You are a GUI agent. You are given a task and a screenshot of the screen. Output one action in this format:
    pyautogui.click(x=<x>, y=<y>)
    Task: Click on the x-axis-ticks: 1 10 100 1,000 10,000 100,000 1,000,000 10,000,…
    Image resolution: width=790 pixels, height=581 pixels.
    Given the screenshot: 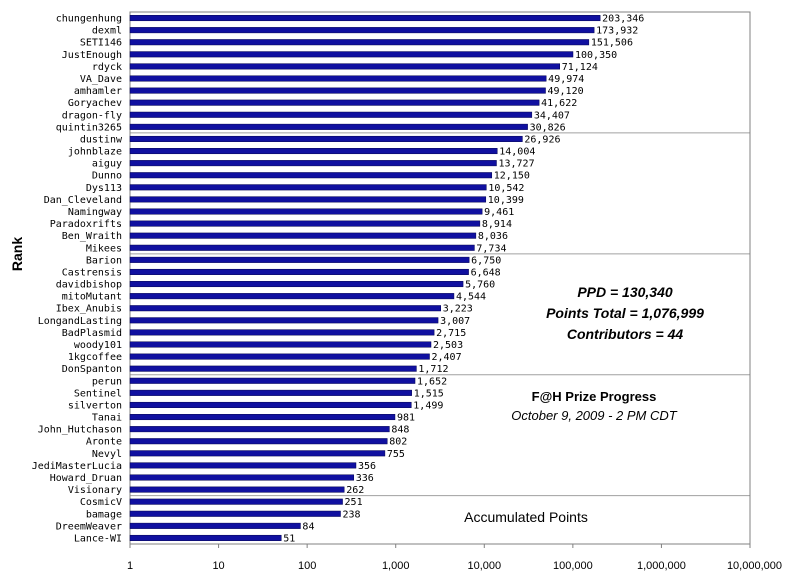 What is the action you would take?
    pyautogui.click(x=454, y=558)
    